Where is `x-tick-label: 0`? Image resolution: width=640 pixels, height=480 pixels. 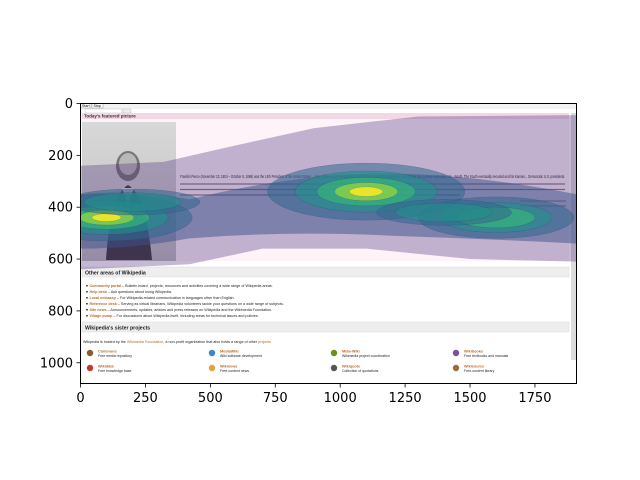 x-tick-label: 0 is located at coordinates (80, 398).